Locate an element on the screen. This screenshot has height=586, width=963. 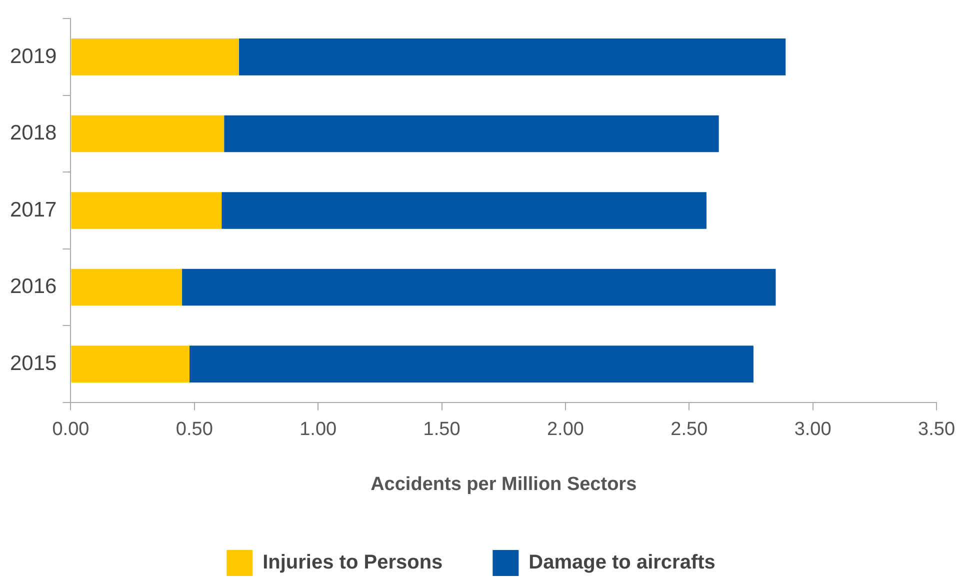
legend-label: Damage to aircrafts is located at coordinates (622, 563).